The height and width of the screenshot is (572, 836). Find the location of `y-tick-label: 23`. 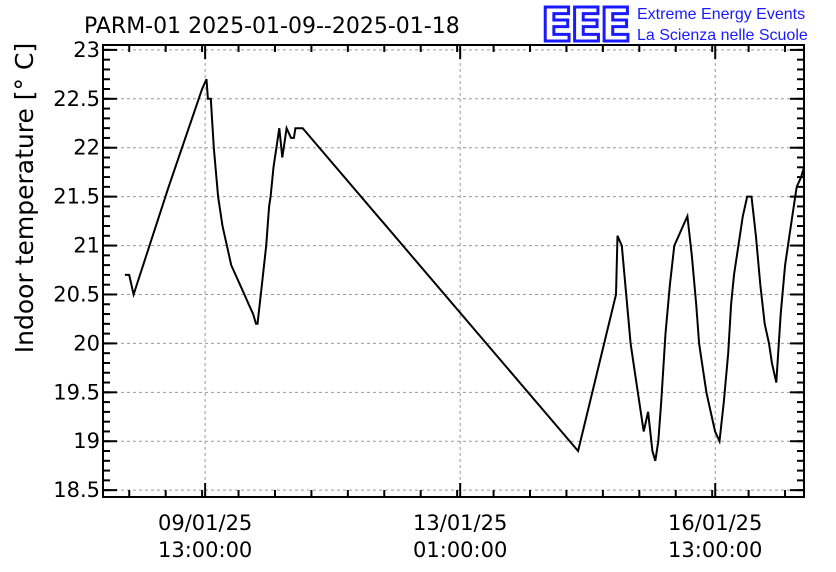

y-tick-label: 23 is located at coordinates (86, 50).